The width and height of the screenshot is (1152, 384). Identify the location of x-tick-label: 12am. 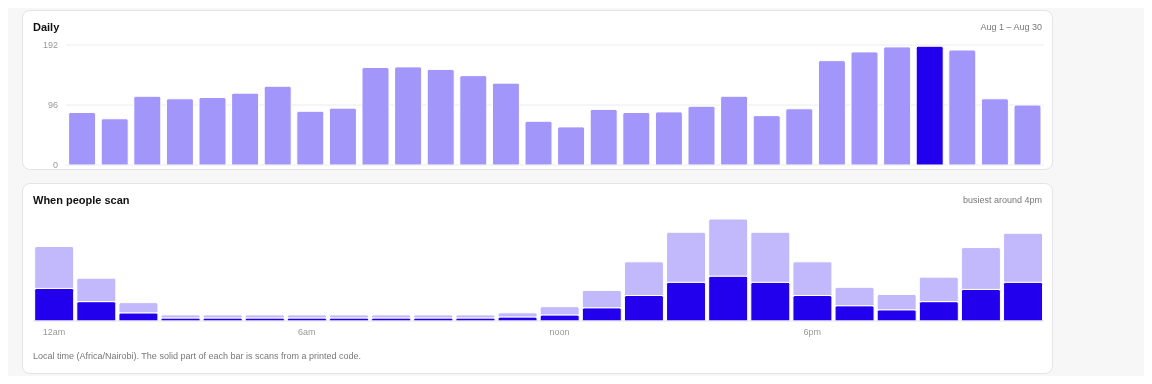
(54, 332).